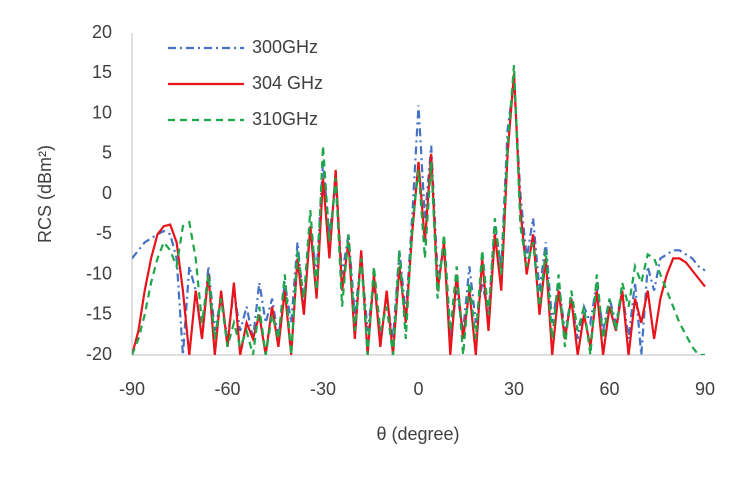  I want to click on y-axis-title: RCS (dBm²), so click(45, 194).